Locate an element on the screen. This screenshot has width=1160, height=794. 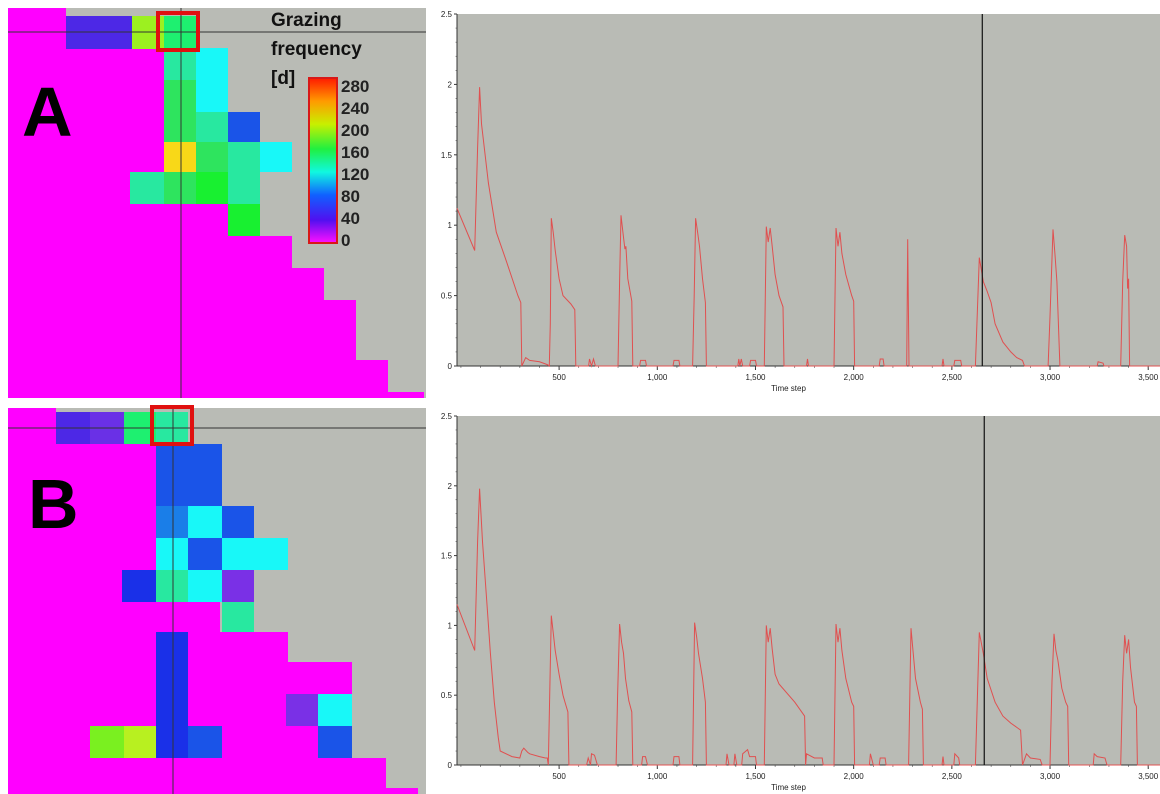
legend-title-line: Grazing is located at coordinates (306, 20).